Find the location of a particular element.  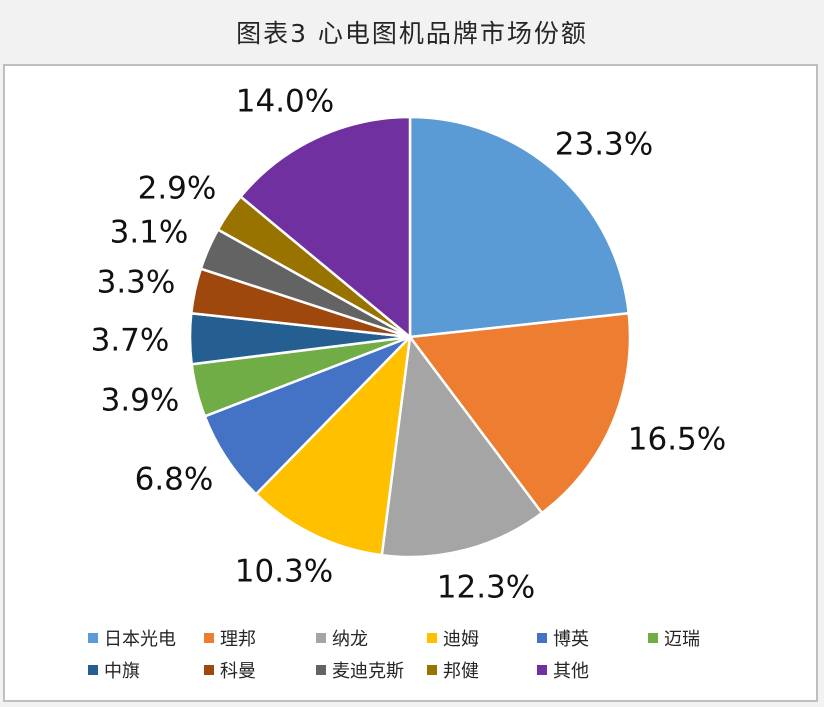

slice-label-8: 3.3% is located at coordinates (136, 283).